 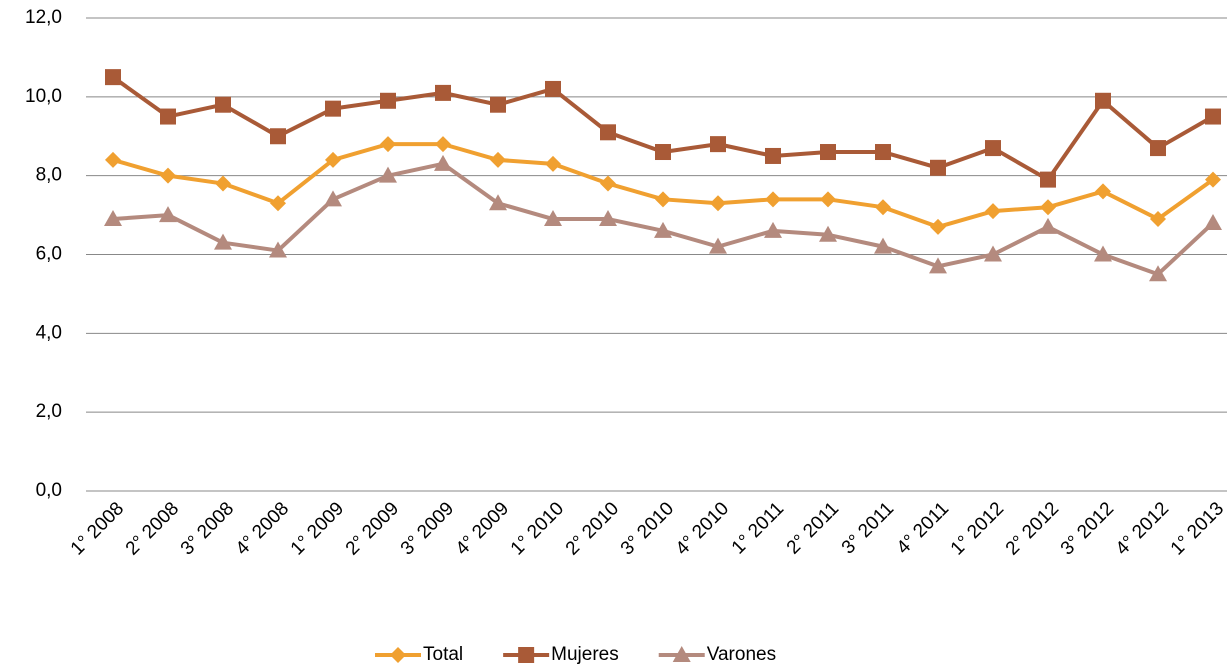 I want to click on x-tick-label: 4° 2008, so click(x=262, y=528).